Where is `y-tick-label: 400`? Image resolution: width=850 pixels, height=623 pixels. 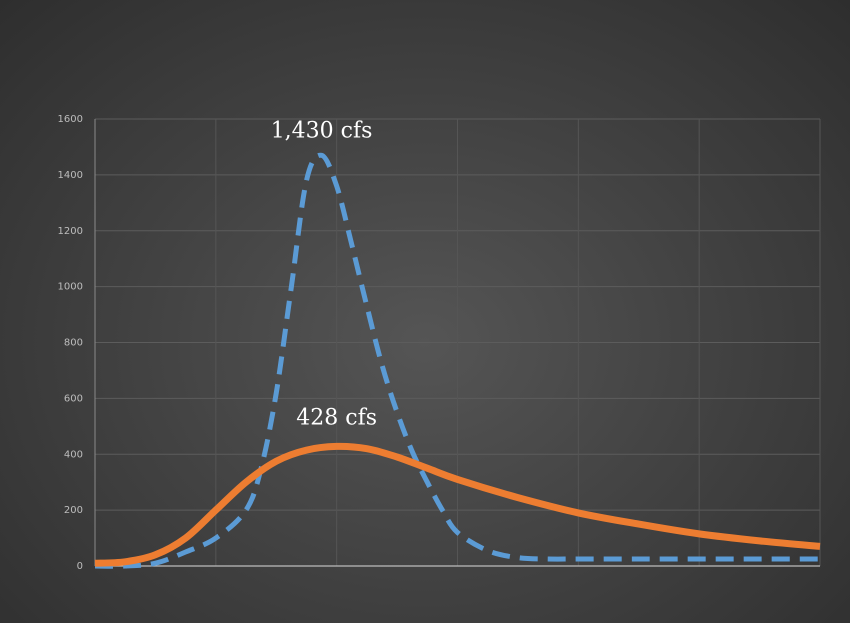
y-tick-label: 400 is located at coordinates (73, 454).